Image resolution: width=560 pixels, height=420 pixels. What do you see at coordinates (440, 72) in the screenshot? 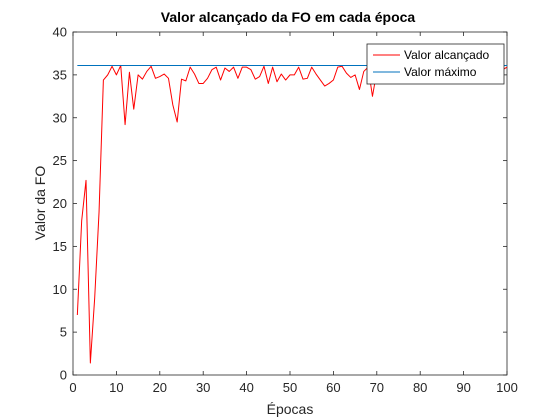
I see `legend-label-valor-maximo: Valor máximo` at bounding box center [440, 72].